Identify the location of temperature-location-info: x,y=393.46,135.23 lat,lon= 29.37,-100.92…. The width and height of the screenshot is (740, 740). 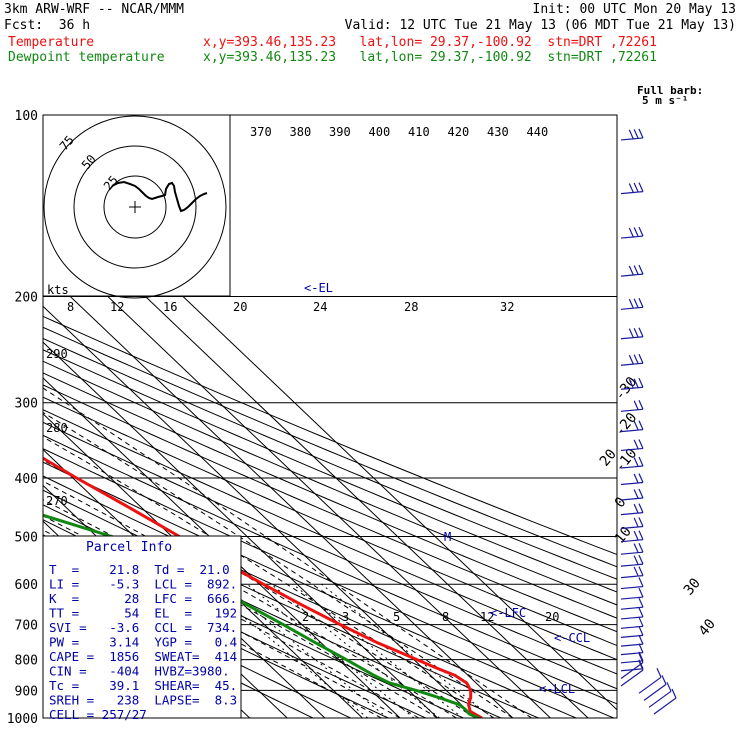
(430, 42).